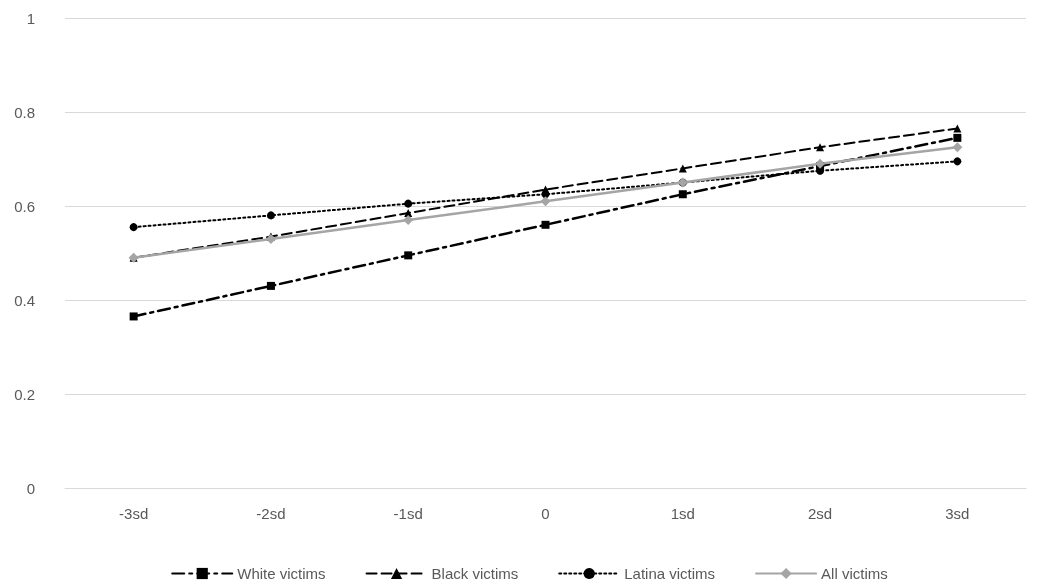 This screenshot has height=588, width=1059. I want to click on y-tick-label: 0.8, so click(24, 112).